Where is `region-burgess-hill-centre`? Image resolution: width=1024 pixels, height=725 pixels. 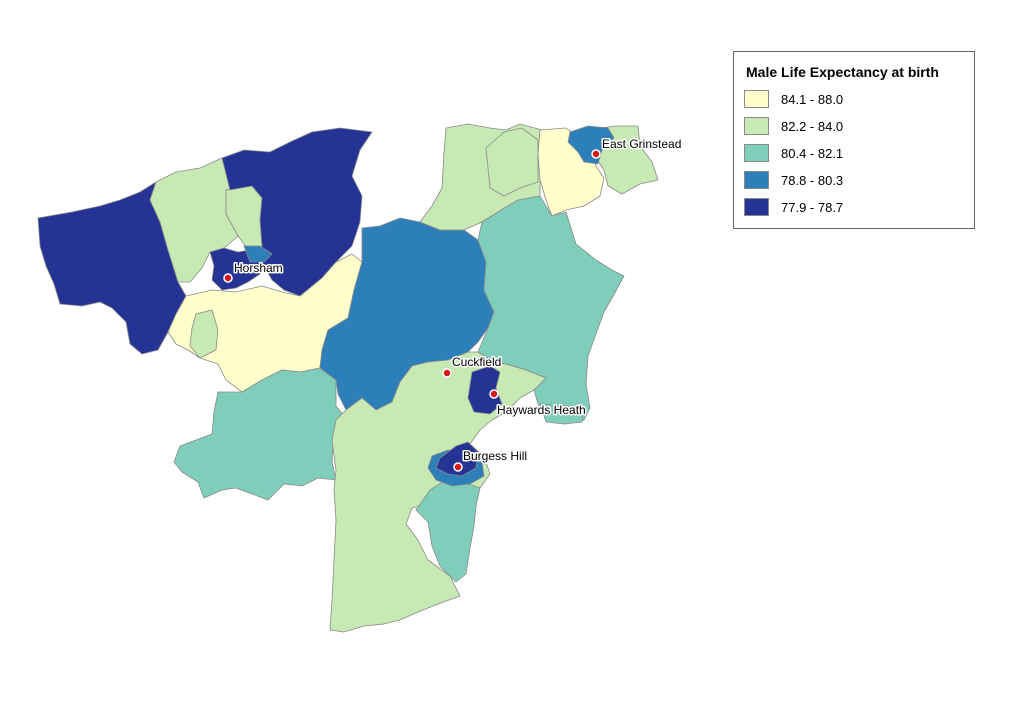 region-burgess-hill-centre is located at coordinates (457, 459).